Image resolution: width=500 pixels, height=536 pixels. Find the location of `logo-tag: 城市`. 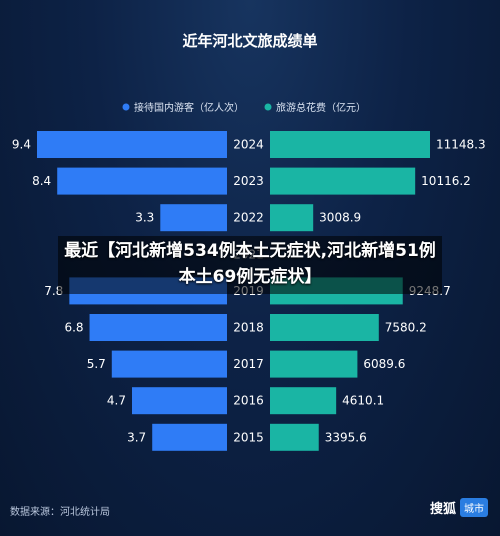

logo-tag: 城市 is located at coordinates (474, 507).